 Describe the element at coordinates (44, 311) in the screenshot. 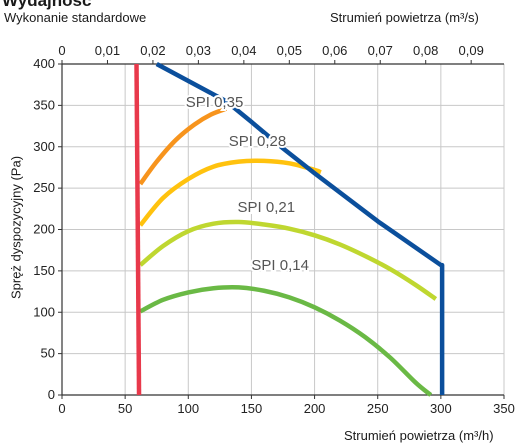

I see `y-tick-label: 100` at that location.